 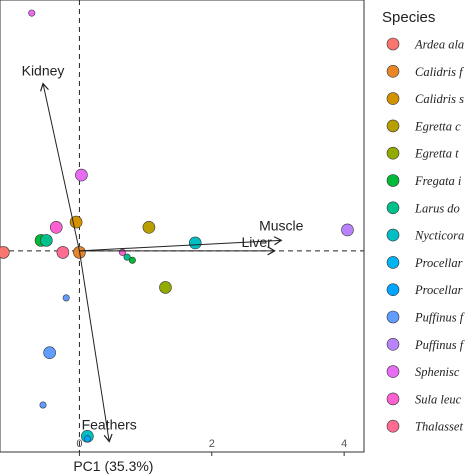 What do you see at coordinates (212, 444) in the screenshot?
I see `x-tick-label: 2` at bounding box center [212, 444].